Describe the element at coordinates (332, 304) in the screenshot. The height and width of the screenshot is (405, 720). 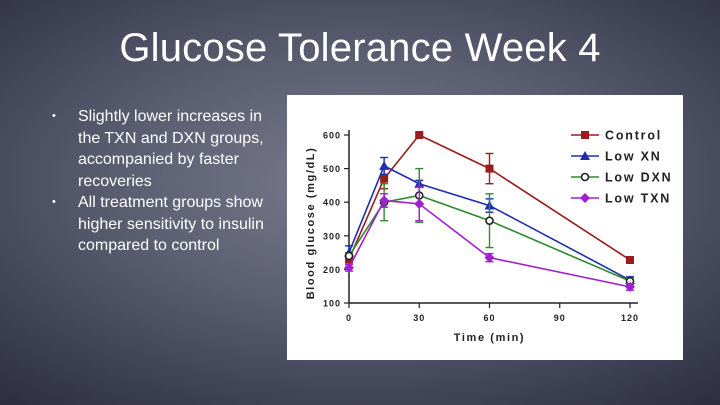
I see `y-tick-label: 100` at that location.